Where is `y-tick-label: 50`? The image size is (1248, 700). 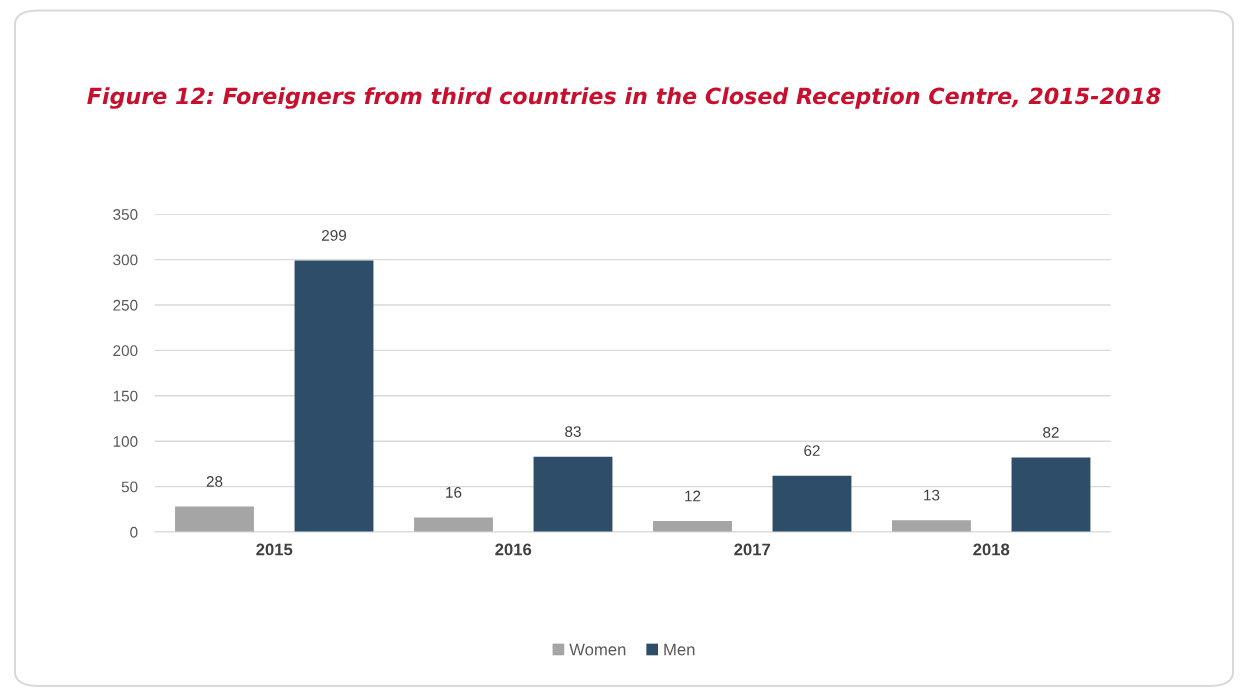 y-tick-label: 50 is located at coordinates (129, 487).